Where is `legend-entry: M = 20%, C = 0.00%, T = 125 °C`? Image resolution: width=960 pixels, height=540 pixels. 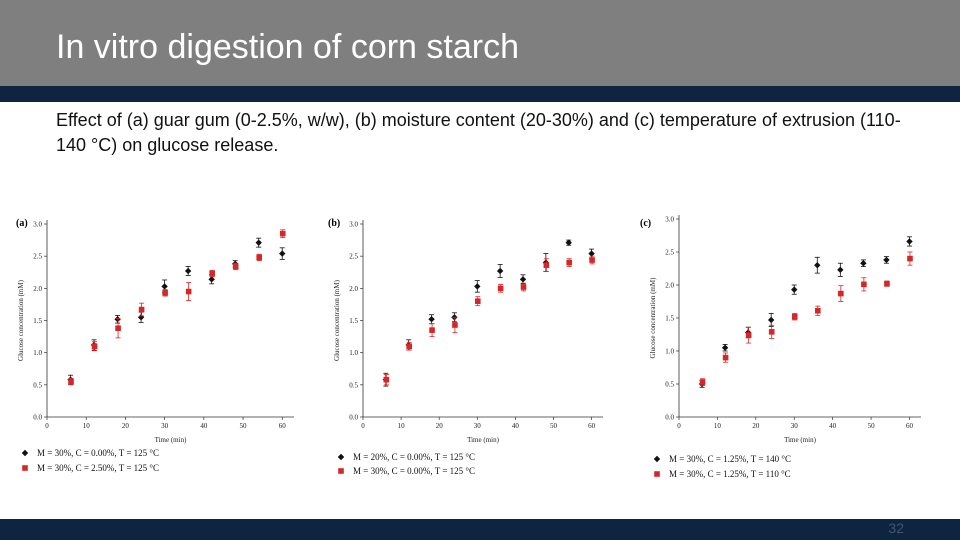
legend-entry: M = 20%, C = 0.00%, T = 125 °C is located at coordinates (414, 457).